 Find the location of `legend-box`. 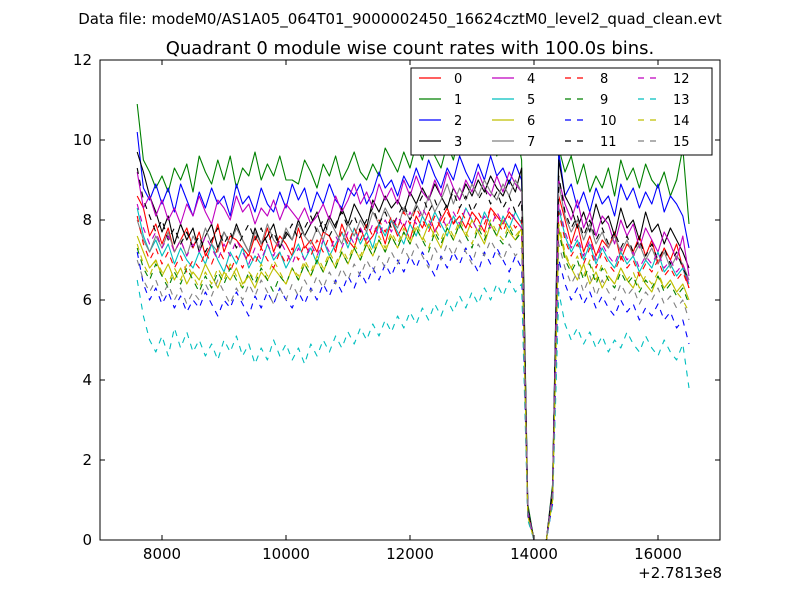

legend-box is located at coordinates (561, 111).